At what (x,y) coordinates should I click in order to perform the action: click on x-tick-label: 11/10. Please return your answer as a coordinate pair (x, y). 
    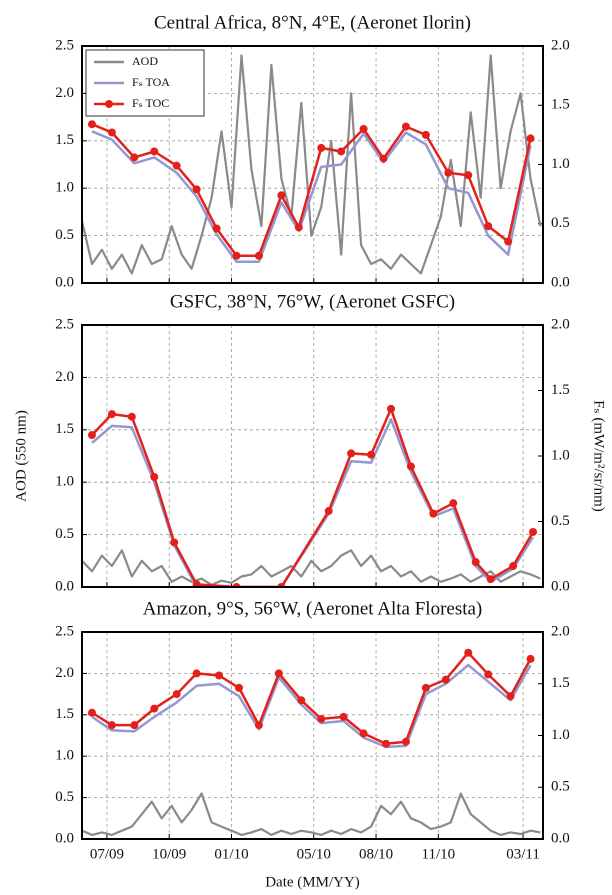
    Looking at the image, I should click on (439, 854).